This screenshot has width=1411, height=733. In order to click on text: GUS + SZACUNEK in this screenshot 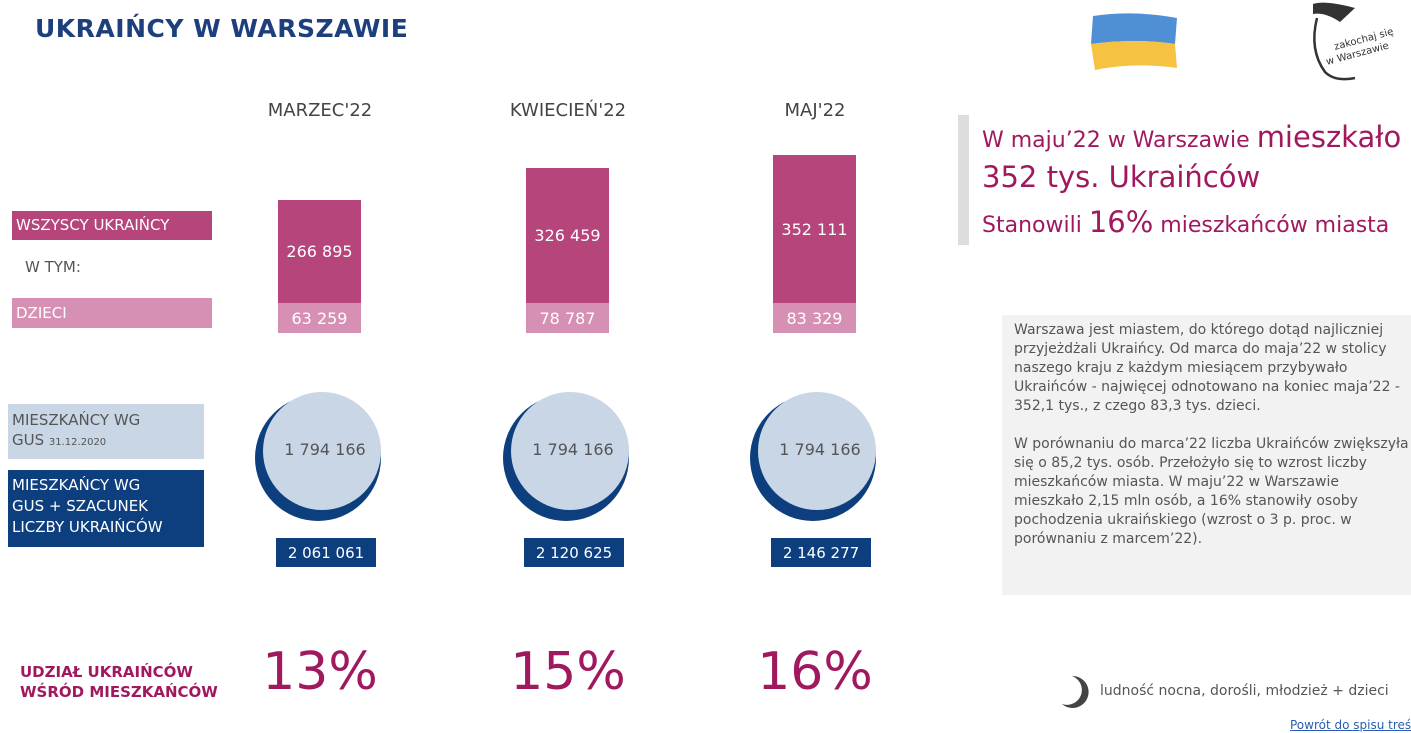, I will do `click(80, 506)`.